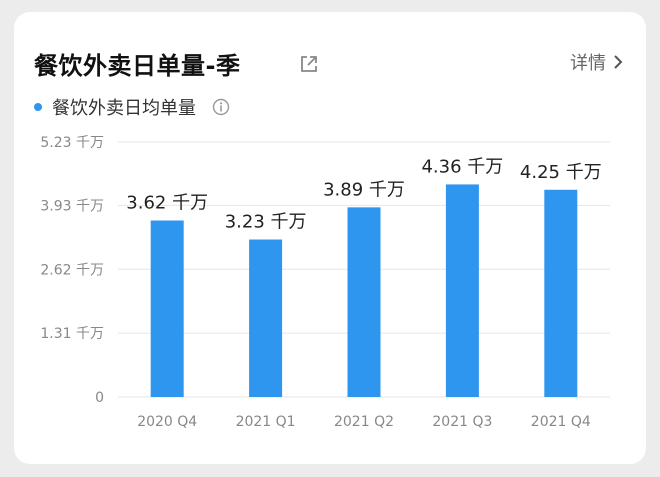  Describe the element at coordinates (167, 422) in the screenshot. I see `x-tick-label: 2020 Q4` at that location.